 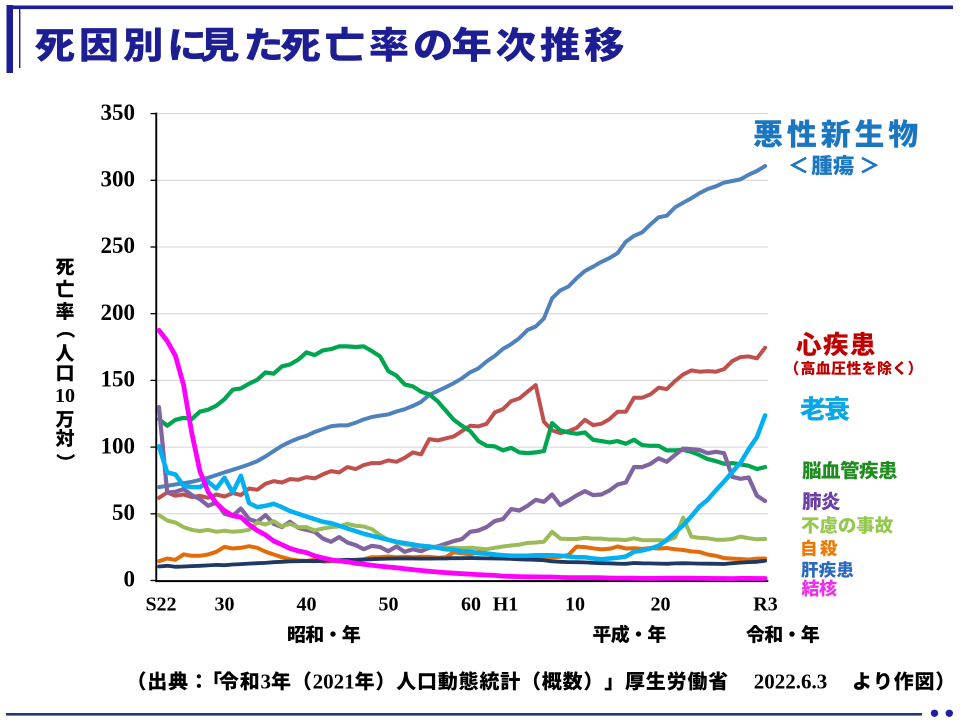 What do you see at coordinates (118, 112) in the screenshot?
I see `svg-text: 350` at bounding box center [118, 112].